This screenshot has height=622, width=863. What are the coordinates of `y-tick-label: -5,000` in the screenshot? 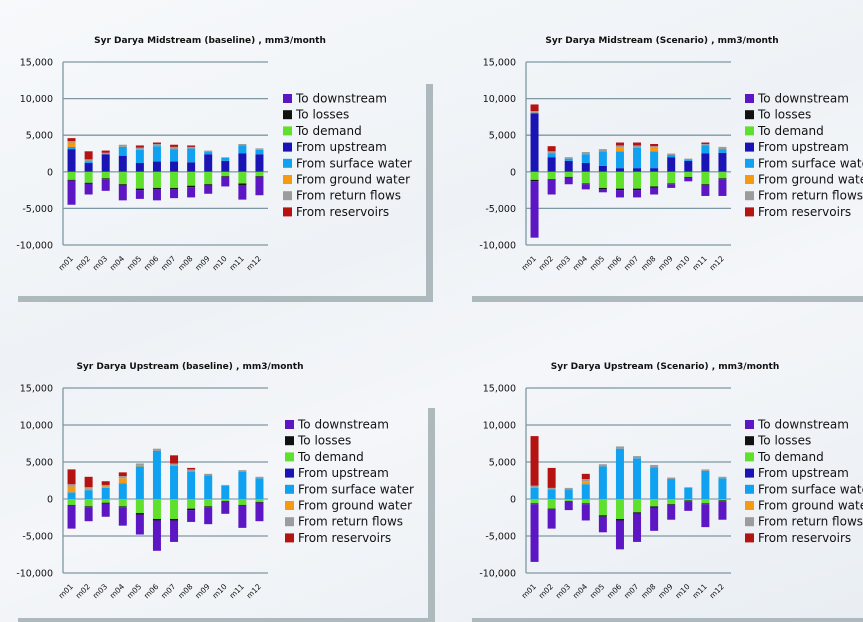 It's located at (500, 209).